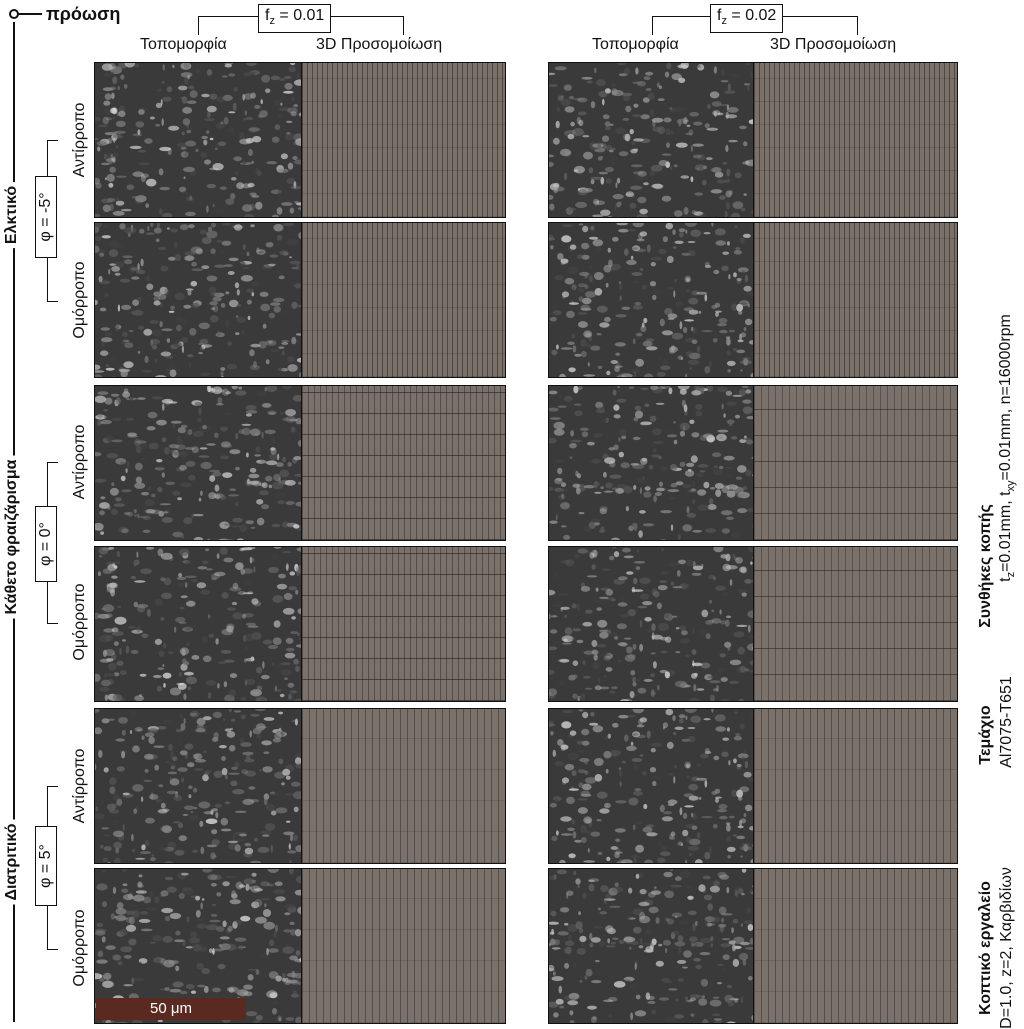 This screenshot has width=1024, height=1029. Describe the element at coordinates (746, 18) in the screenshot. I see `fz-box-right: fz = 0.02` at that location.